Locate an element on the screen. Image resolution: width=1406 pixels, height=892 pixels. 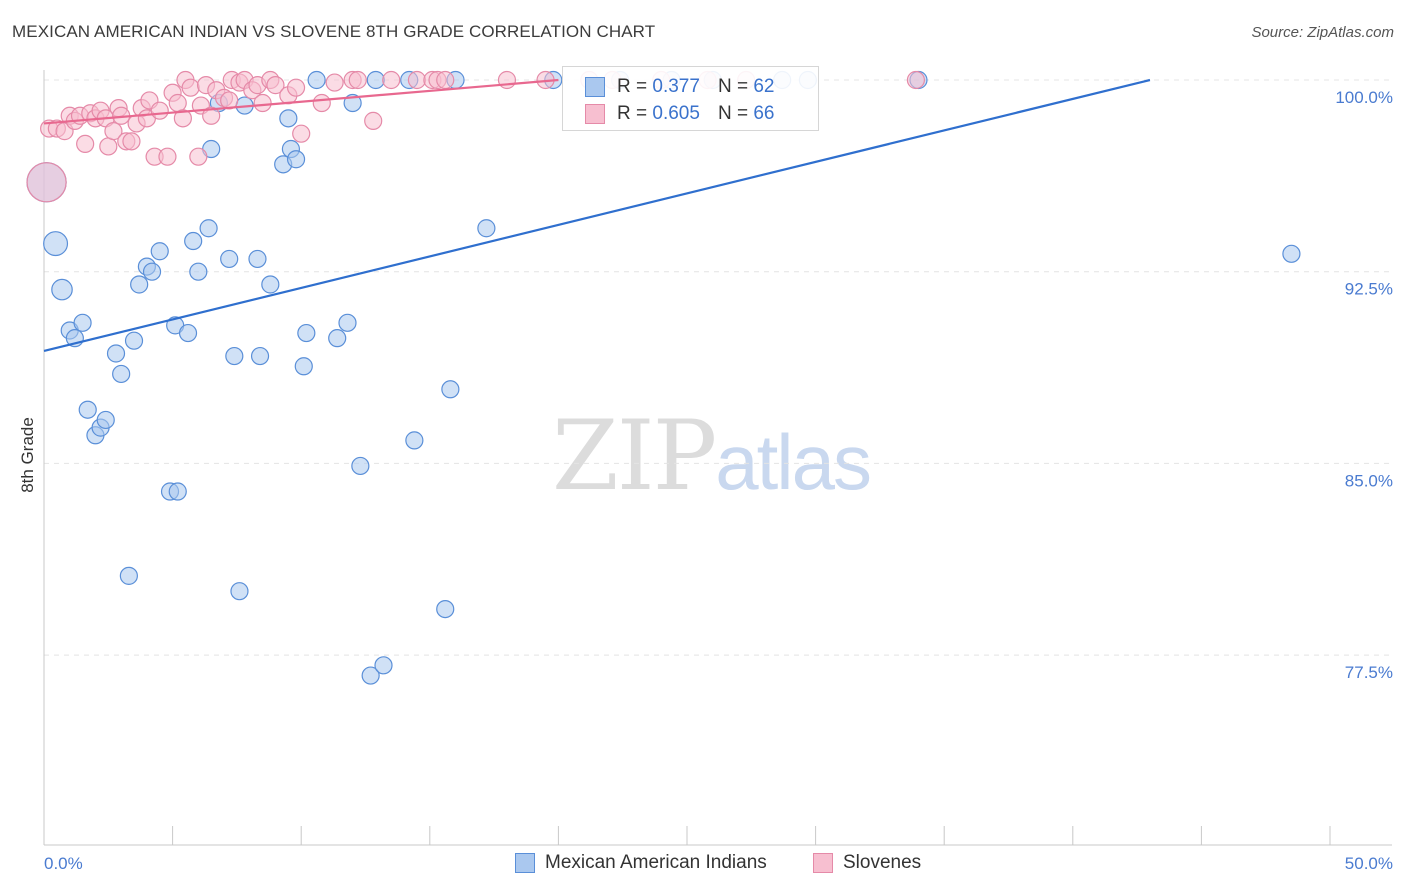
y-tick-label: 85.0% is located at coordinates (1369, 480).